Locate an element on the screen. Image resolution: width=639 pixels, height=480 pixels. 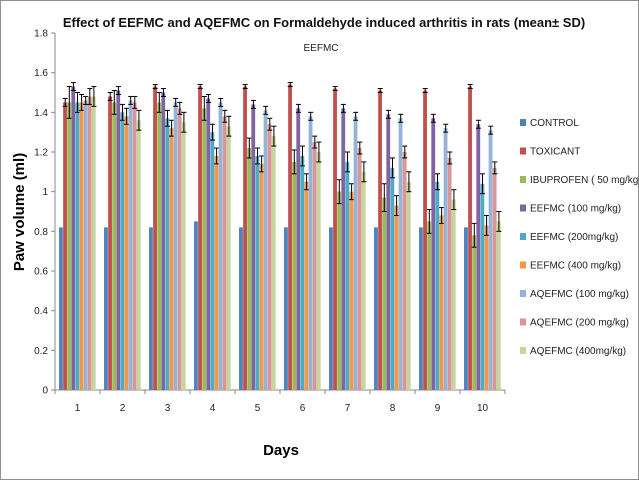
x-tick-label: 10 is located at coordinates (483, 408).